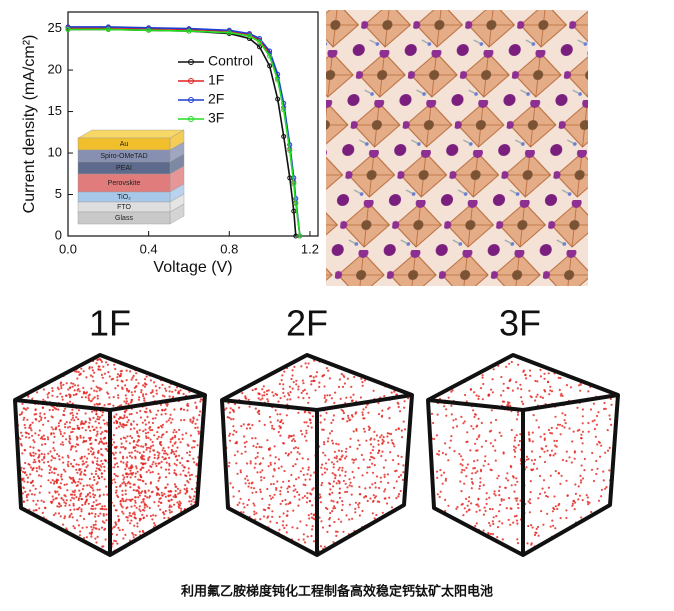 This screenshot has width=674, height=611. I want to click on legend-marker, so click(191, 62).